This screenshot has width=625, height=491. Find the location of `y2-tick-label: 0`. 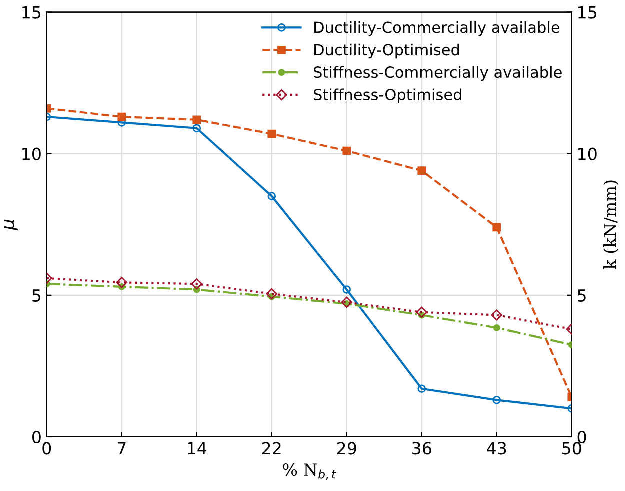

y2-tick-label: 0 is located at coordinates (582, 437).